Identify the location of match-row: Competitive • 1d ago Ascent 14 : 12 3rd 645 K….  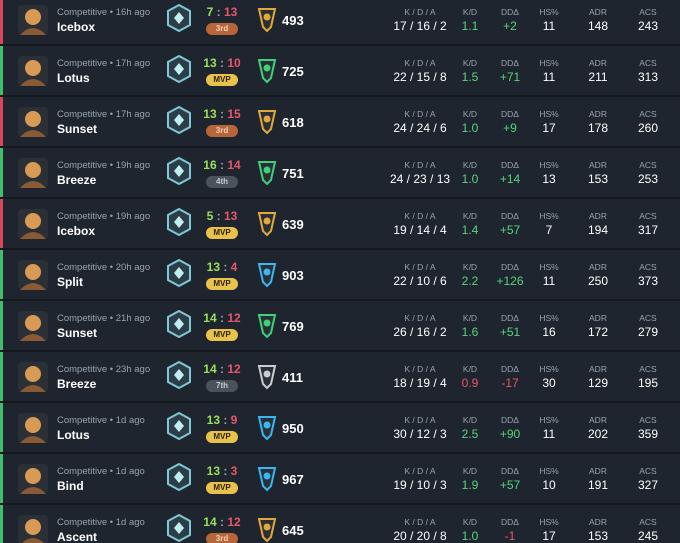
(340, 524).